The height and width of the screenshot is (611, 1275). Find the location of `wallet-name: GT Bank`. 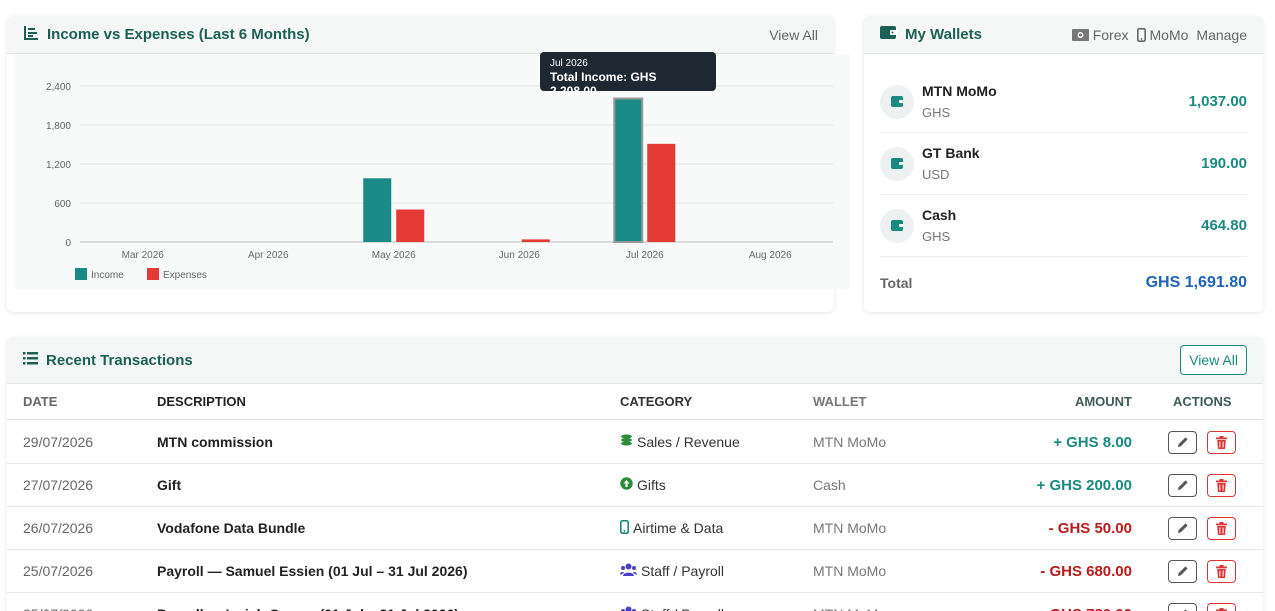

wallet-name: GT Bank is located at coordinates (951, 153).